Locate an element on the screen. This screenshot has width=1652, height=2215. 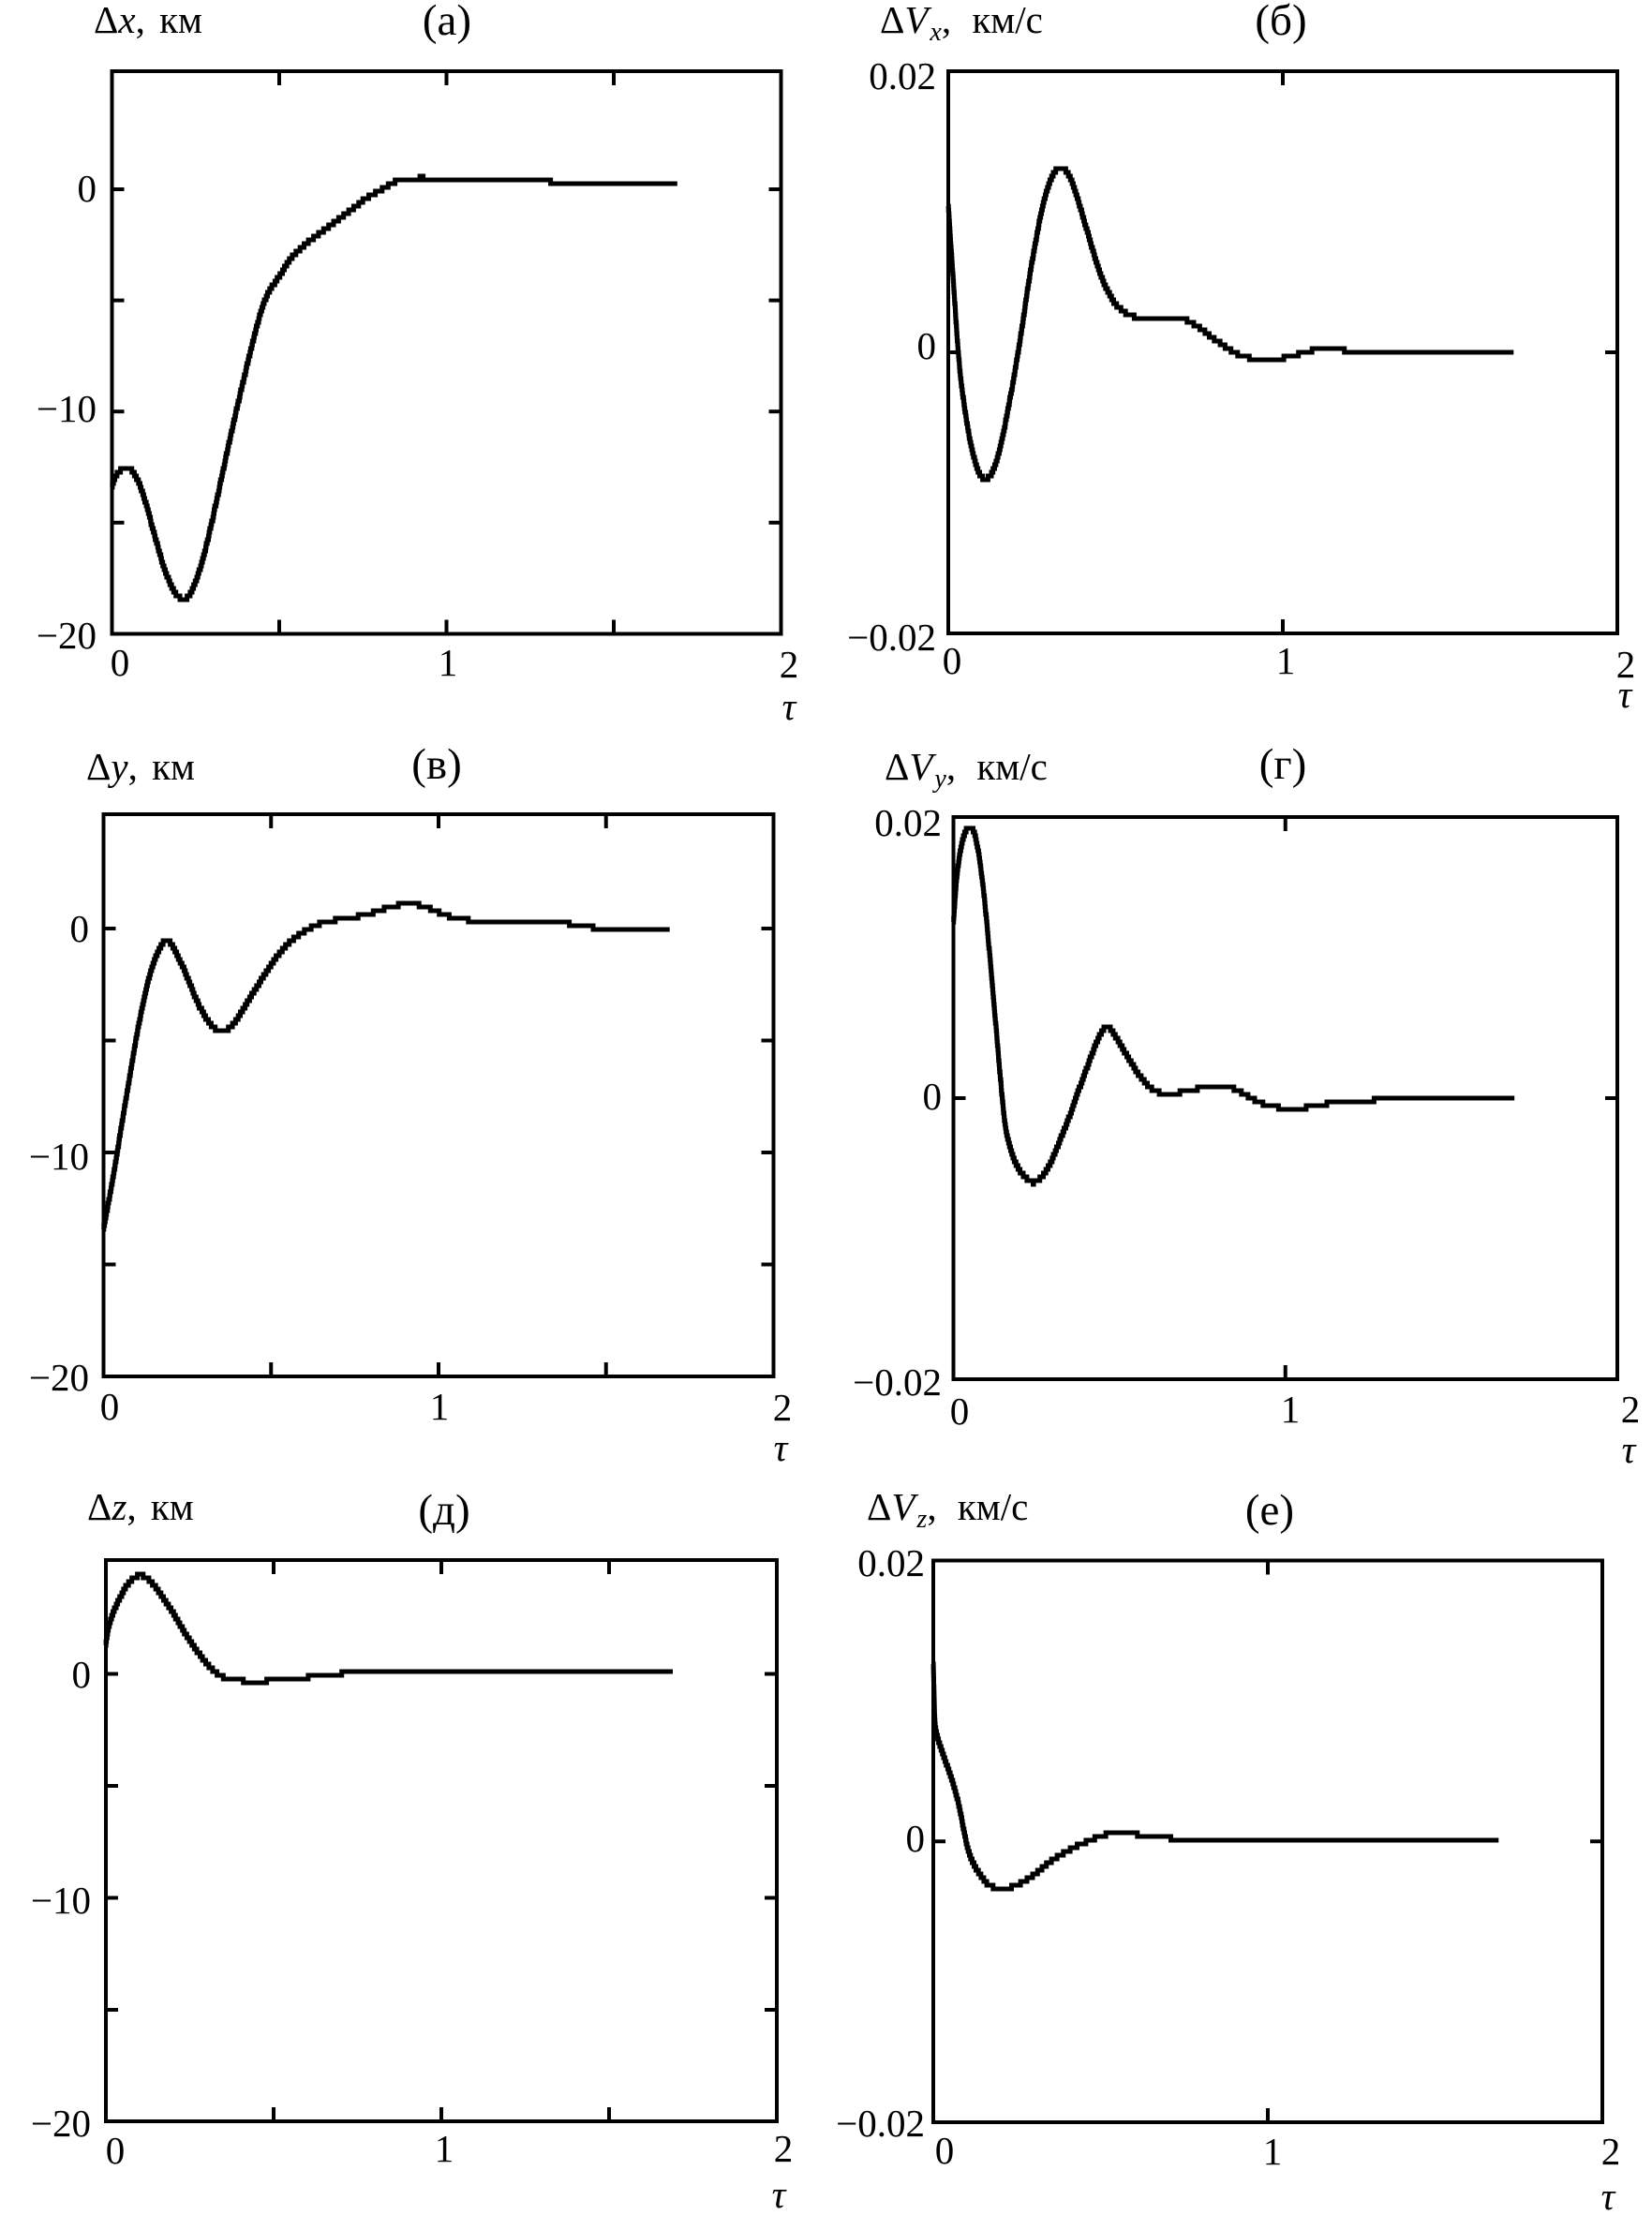
svg-text: (д) is located at coordinates (443, 1510).